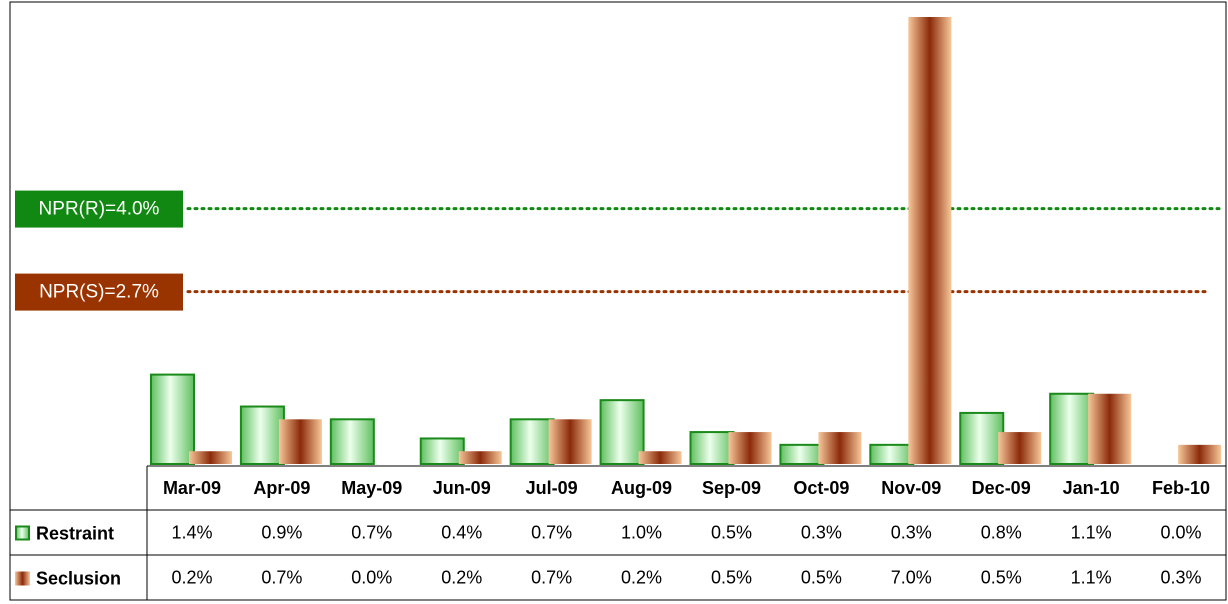  I want to click on legend-label: Seclusion, so click(78, 578).